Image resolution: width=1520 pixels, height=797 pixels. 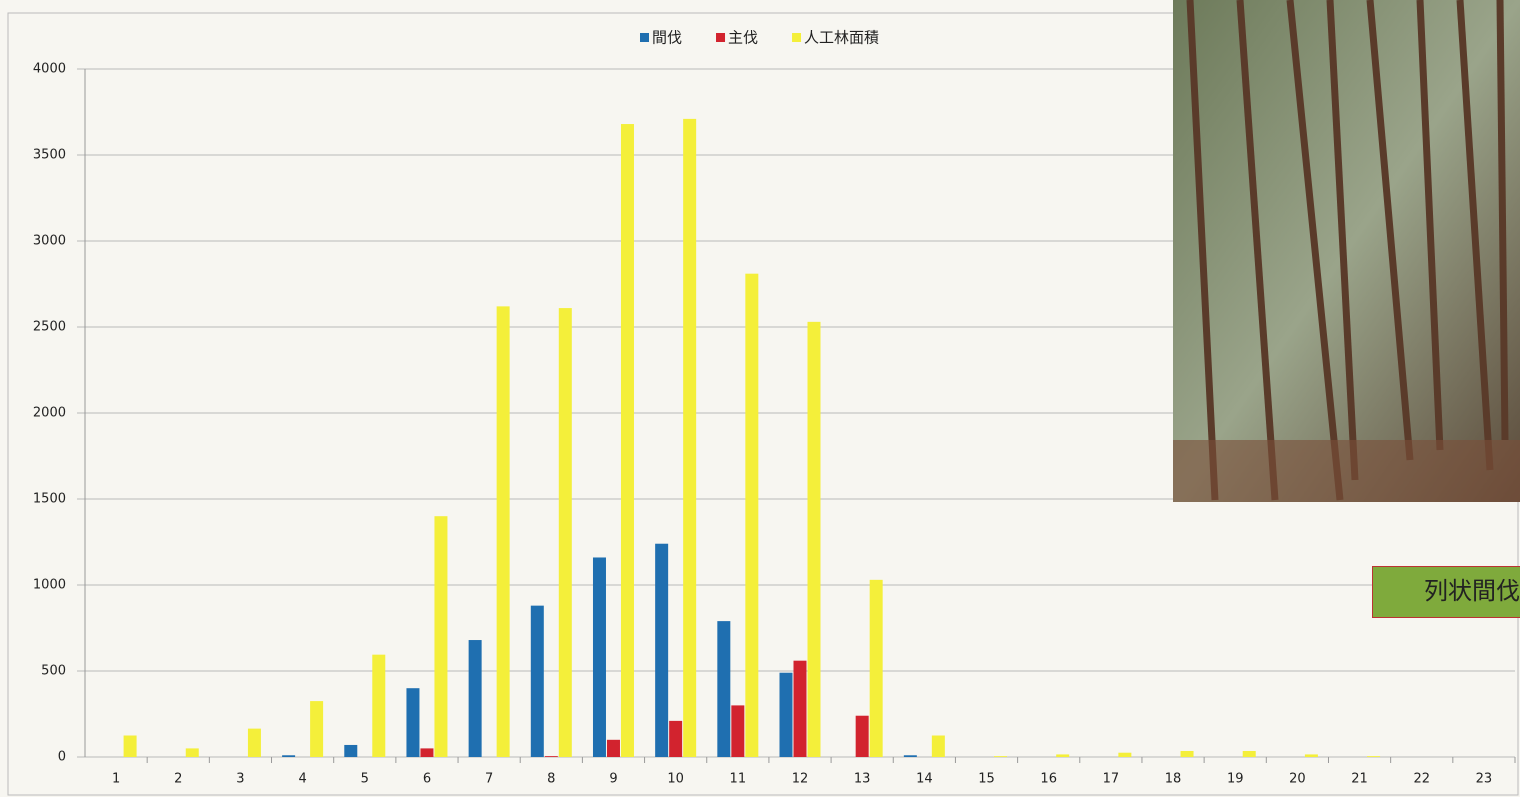 I want to click on x-tick-label: 8, so click(x=551, y=779).